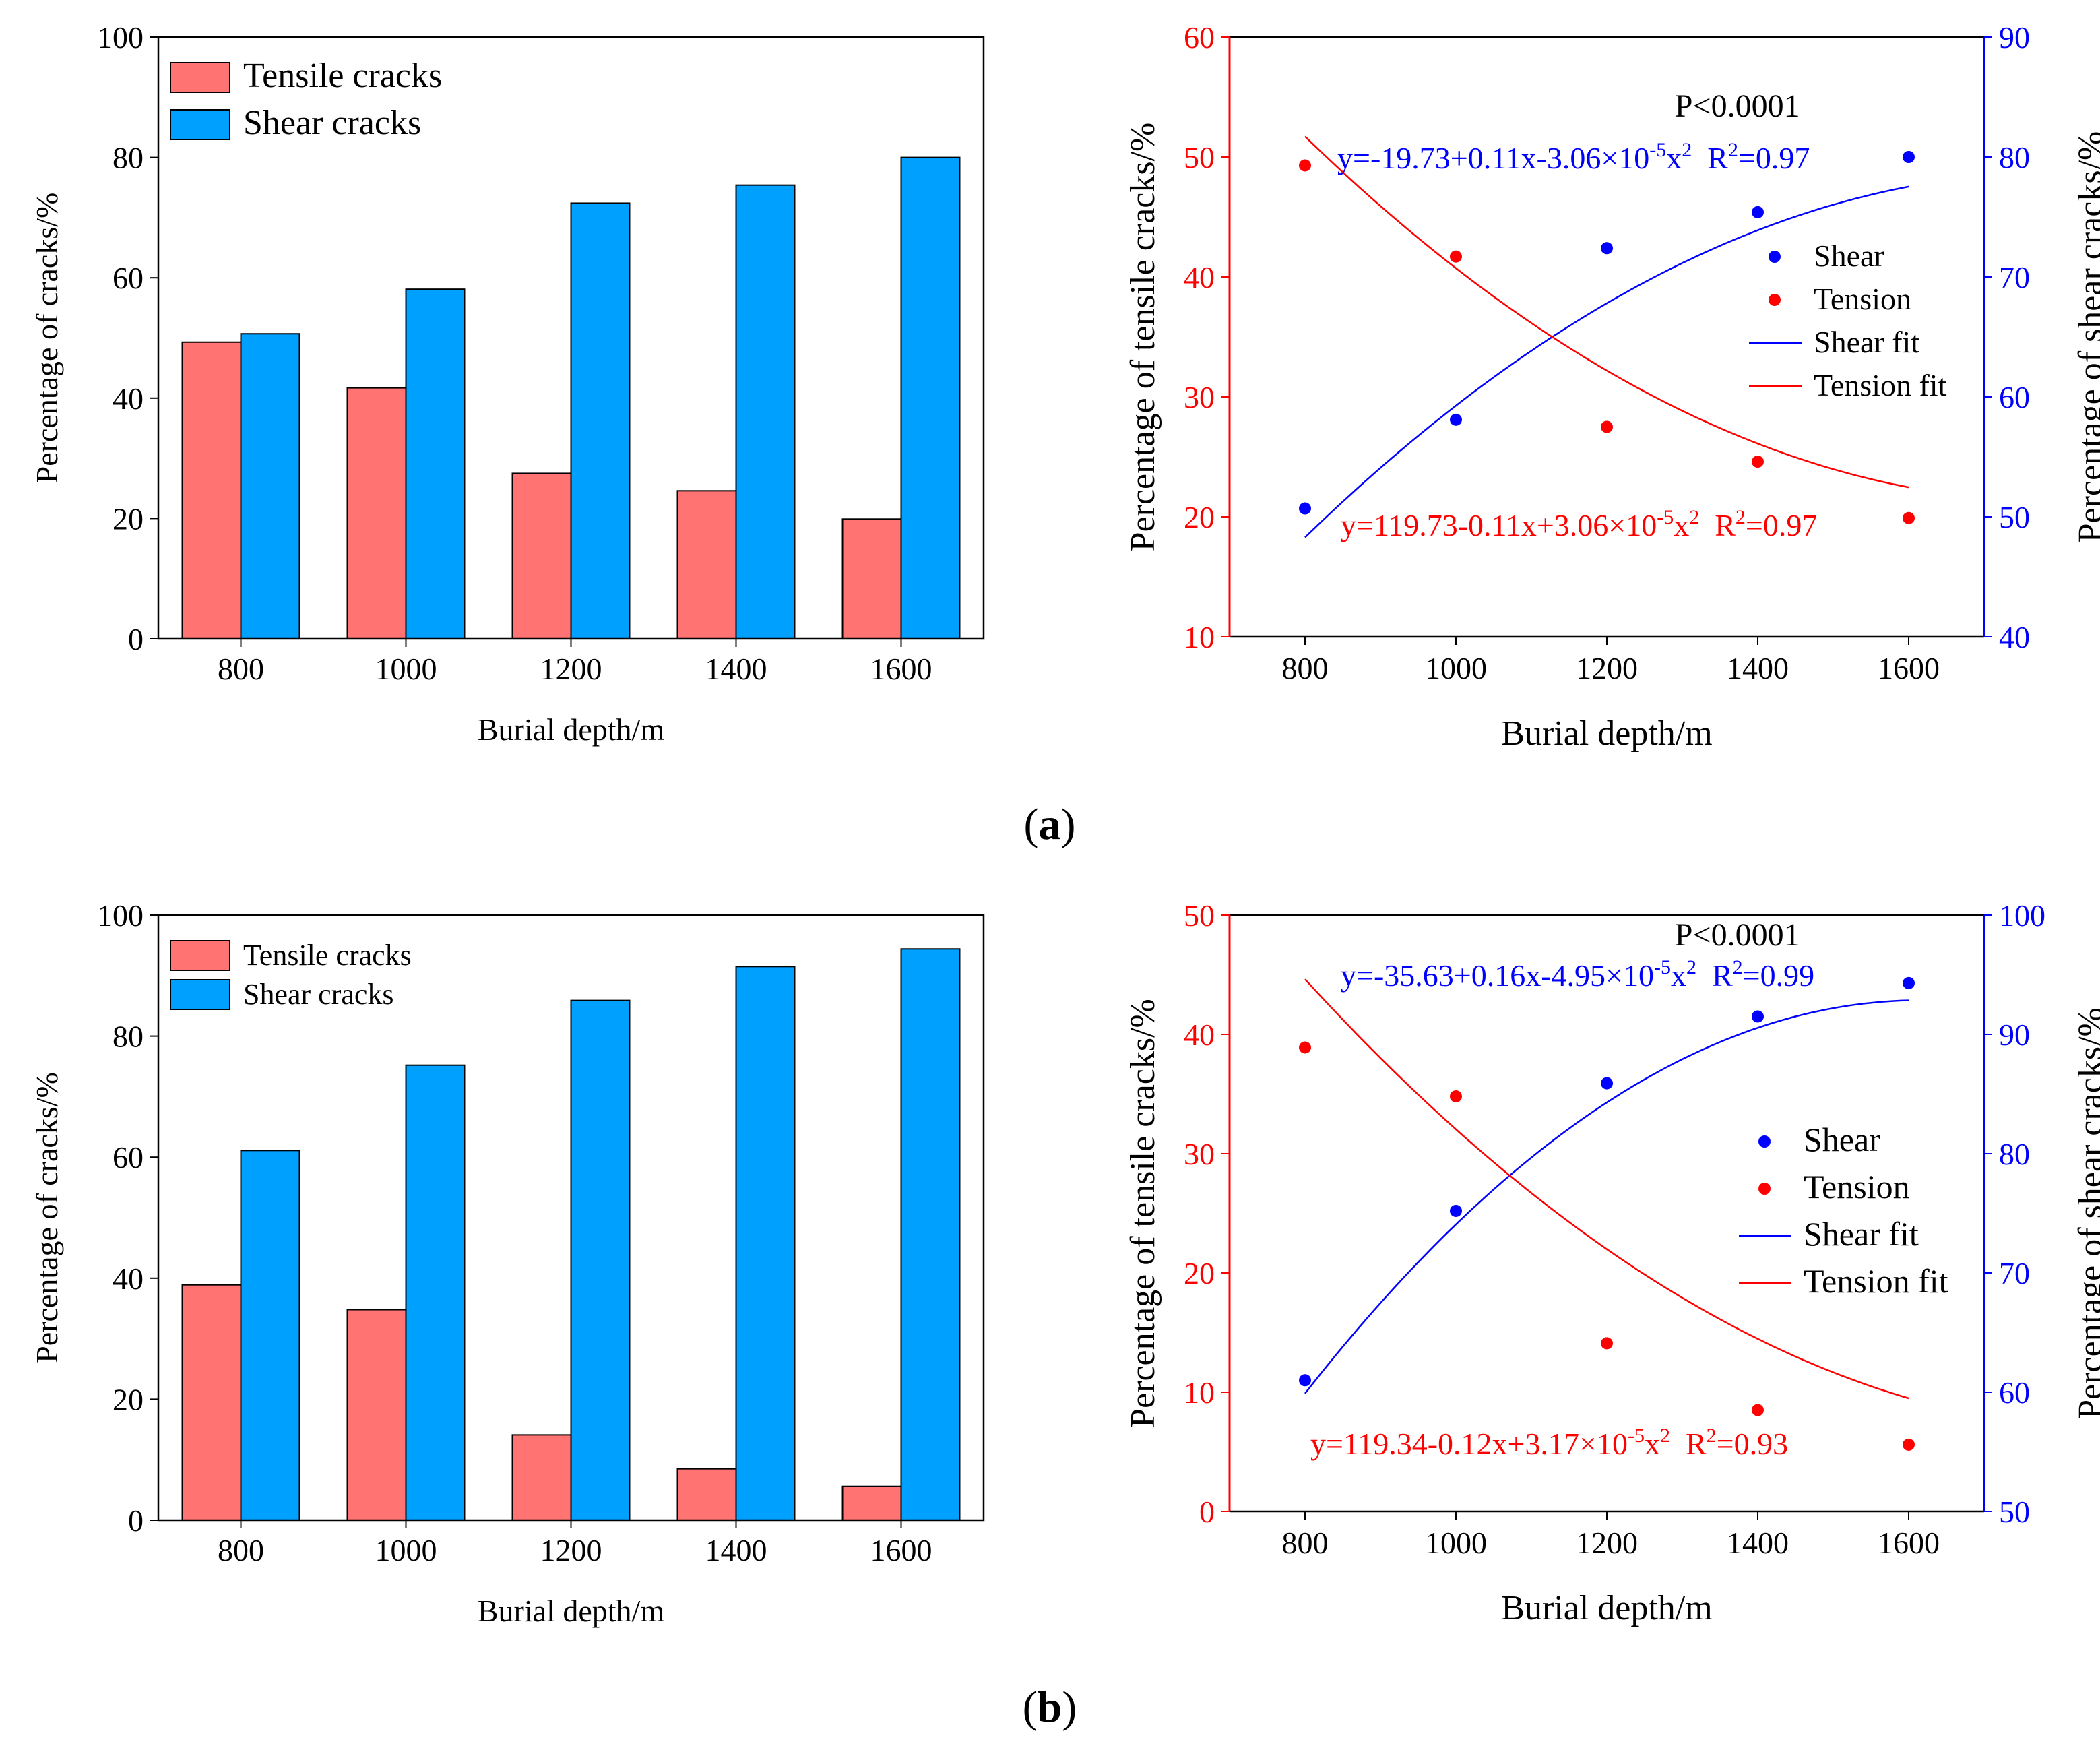 This screenshot has width=2100, height=1750. What do you see at coordinates (1573, 157) in the screenshot?
I see `shear-equation: y=-19.73+0.11x-3.06×10-5x2 R2=0.97` at bounding box center [1573, 157].